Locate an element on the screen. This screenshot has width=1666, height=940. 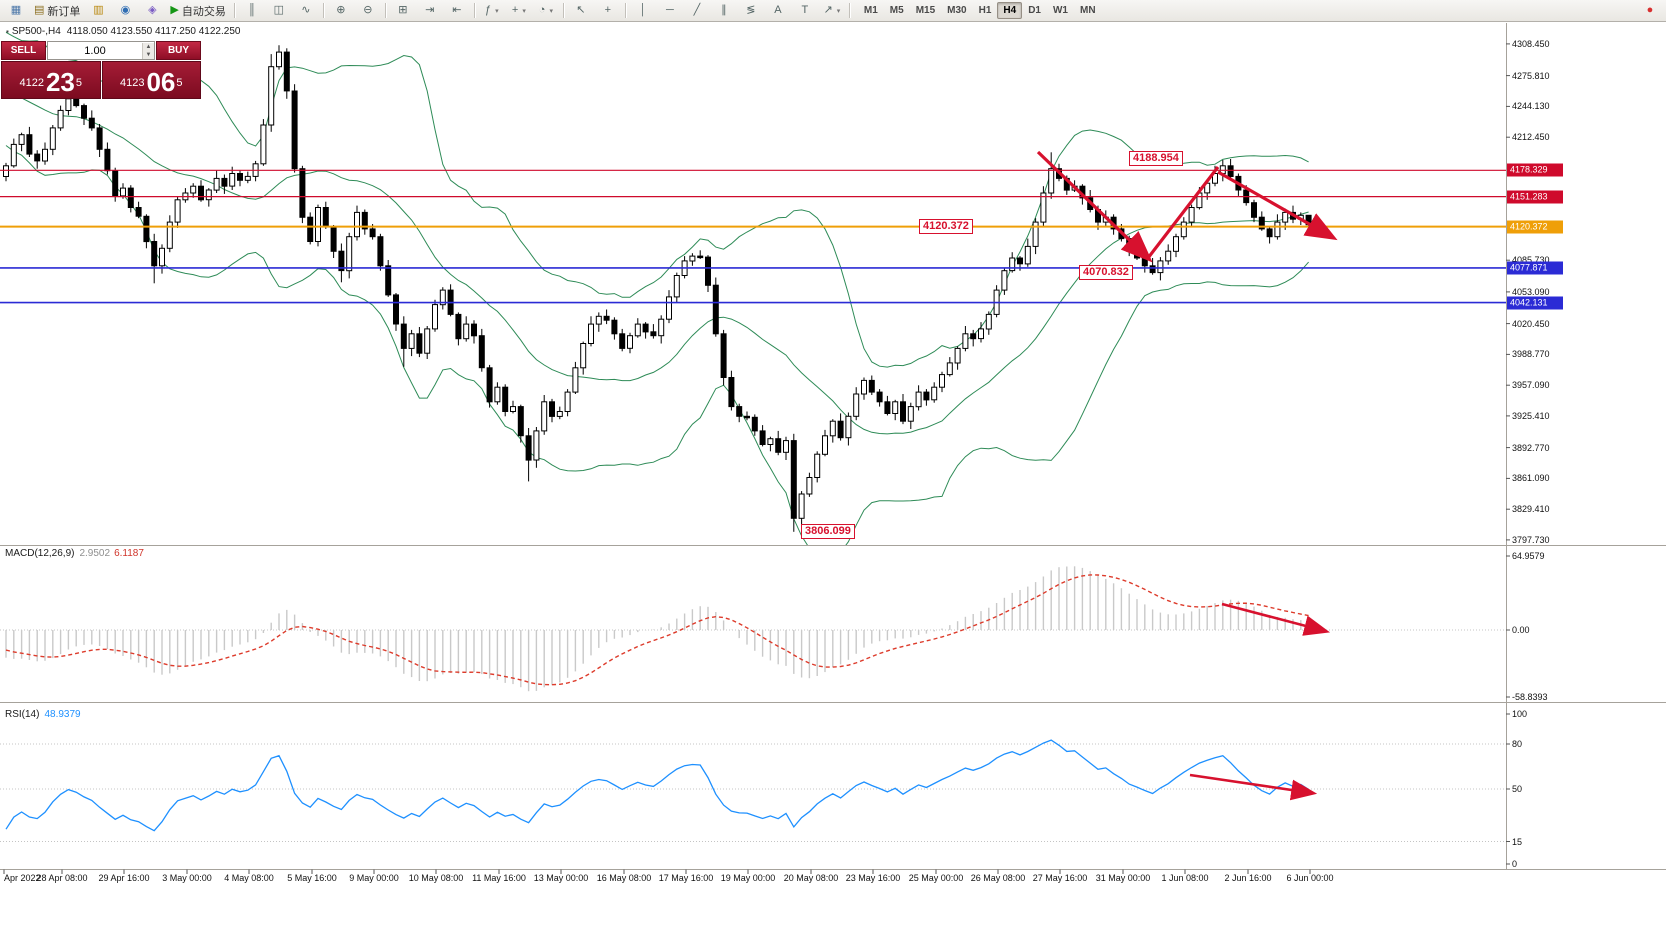
buy-price-button: 4123 06 5 is located at coordinates (151, 80).